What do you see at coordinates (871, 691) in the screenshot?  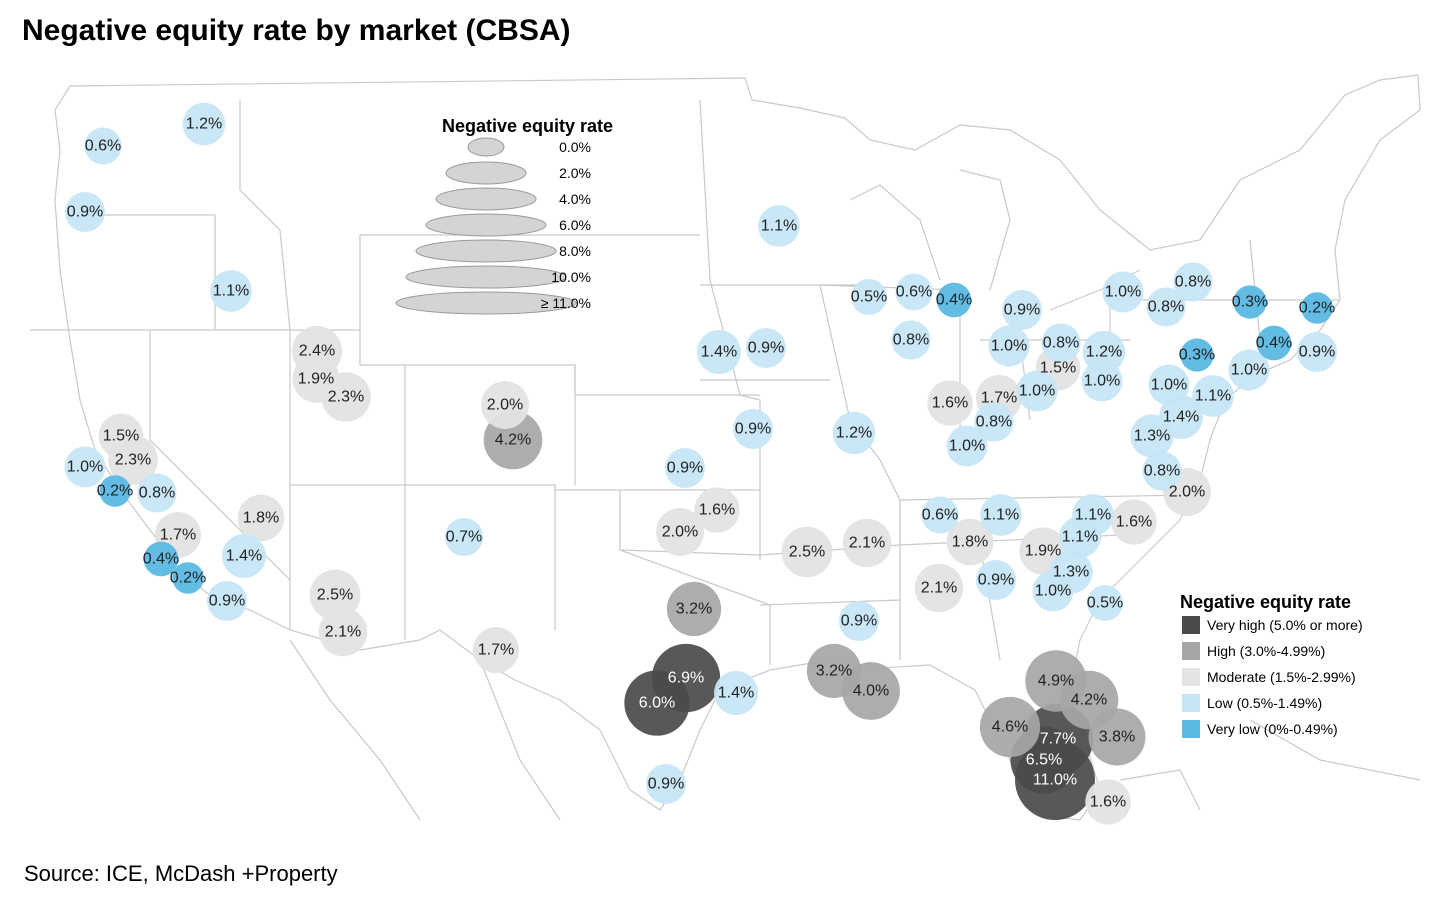 I see `market-label: 4.0%` at bounding box center [871, 691].